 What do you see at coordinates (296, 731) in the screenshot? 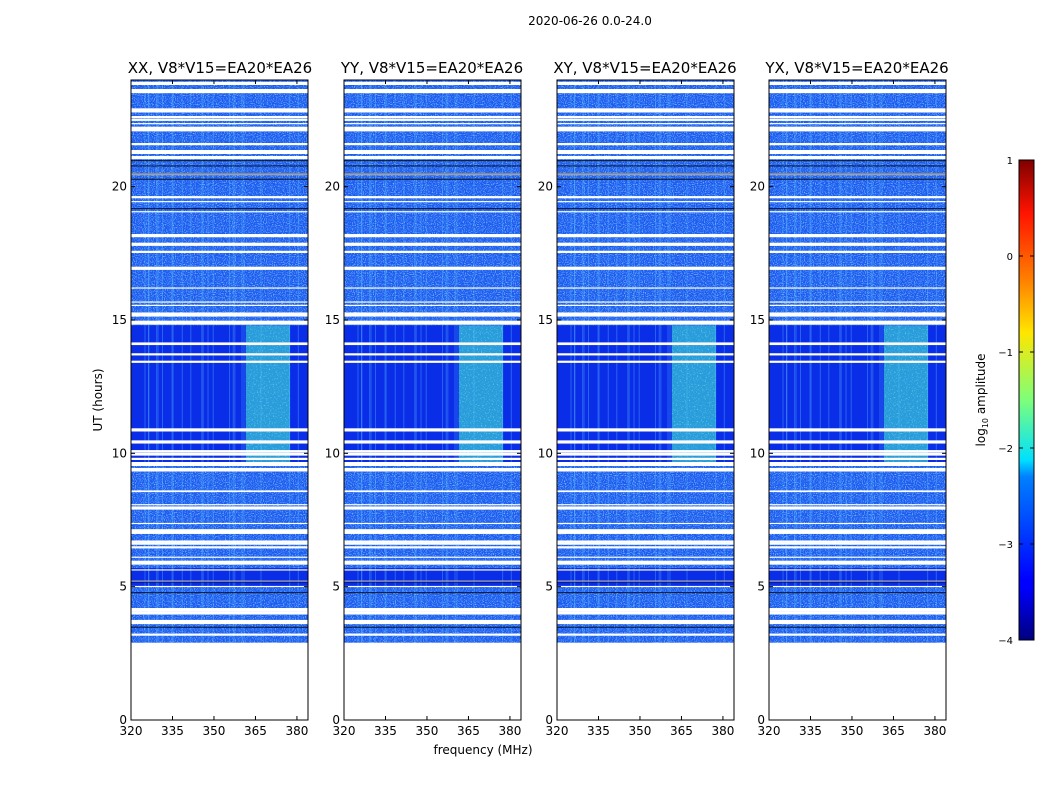
I see `x-tick-label: 380` at bounding box center [296, 731].